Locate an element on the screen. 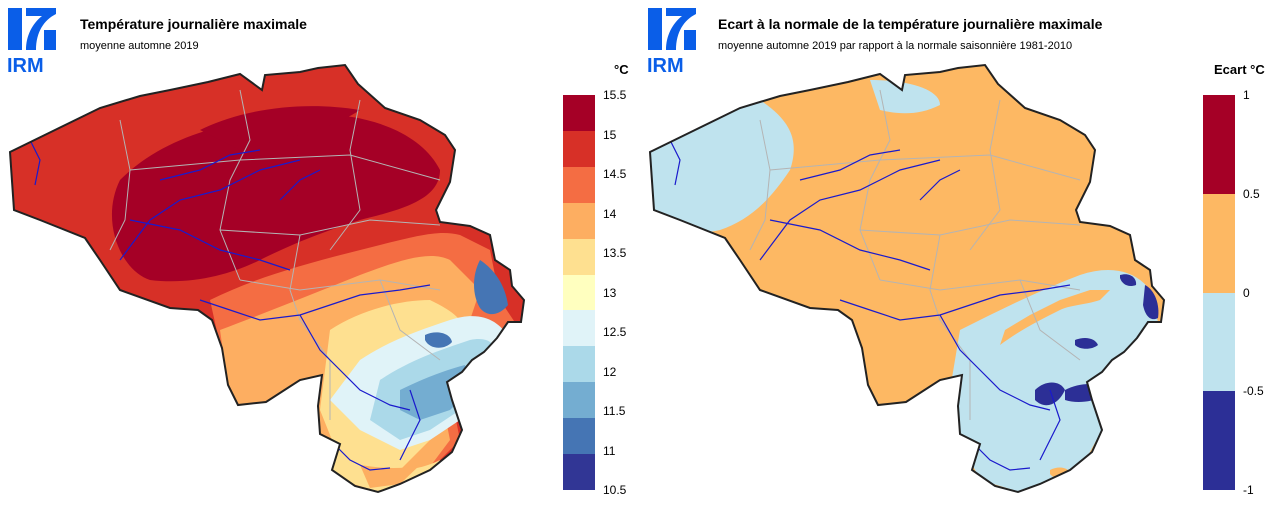 Image resolution: width=1280 pixels, height=507 pixels. legend-label: -1 is located at coordinates (1248, 490).